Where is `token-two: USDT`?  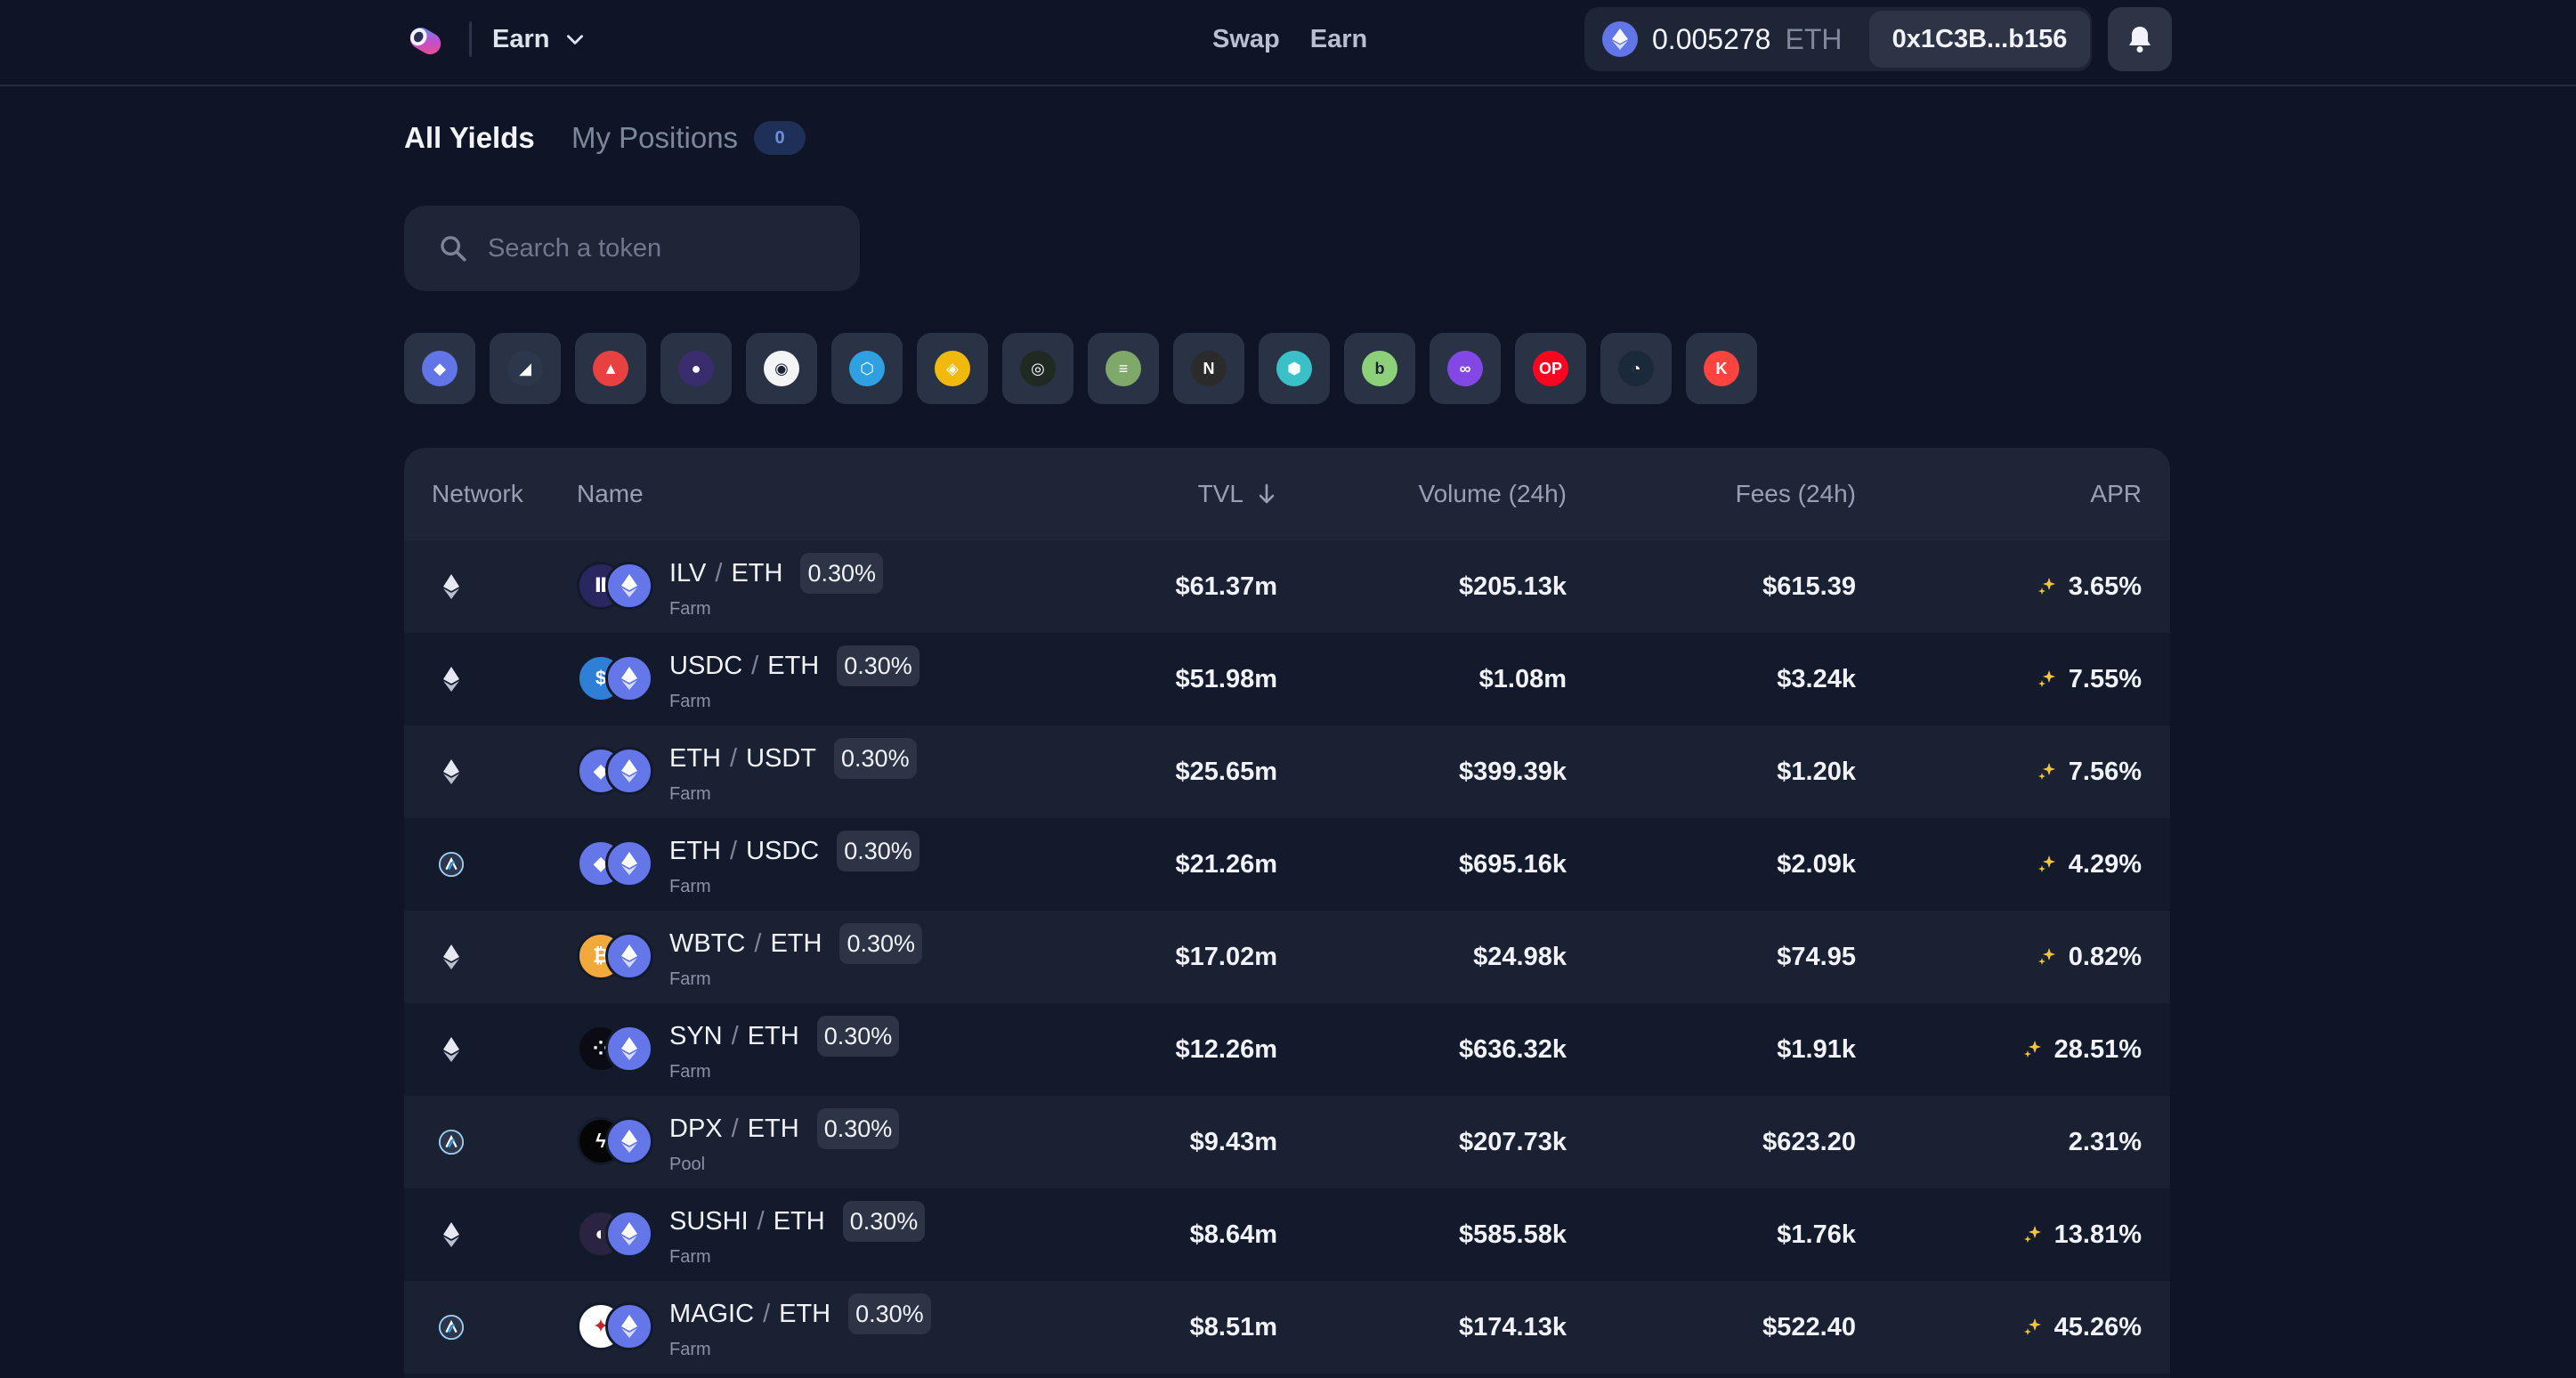
token-two: USDT is located at coordinates (782, 758).